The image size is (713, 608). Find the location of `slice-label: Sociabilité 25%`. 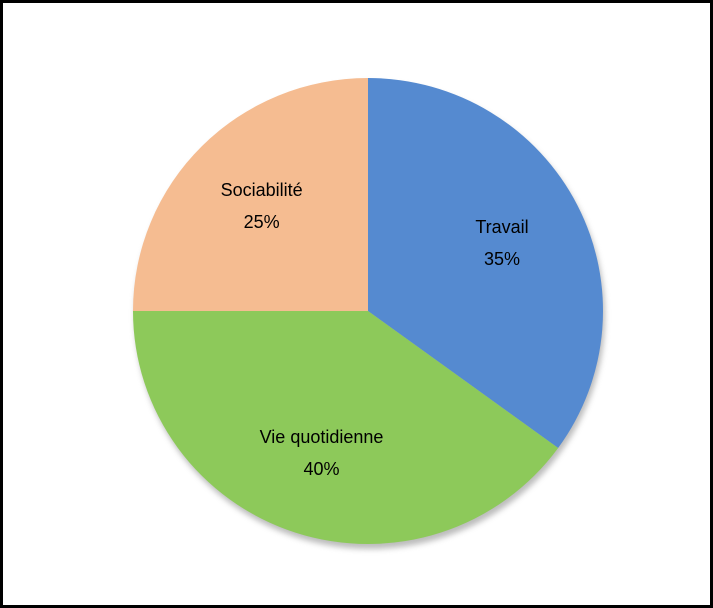

slice-label: Sociabilité 25% is located at coordinates (262, 206).